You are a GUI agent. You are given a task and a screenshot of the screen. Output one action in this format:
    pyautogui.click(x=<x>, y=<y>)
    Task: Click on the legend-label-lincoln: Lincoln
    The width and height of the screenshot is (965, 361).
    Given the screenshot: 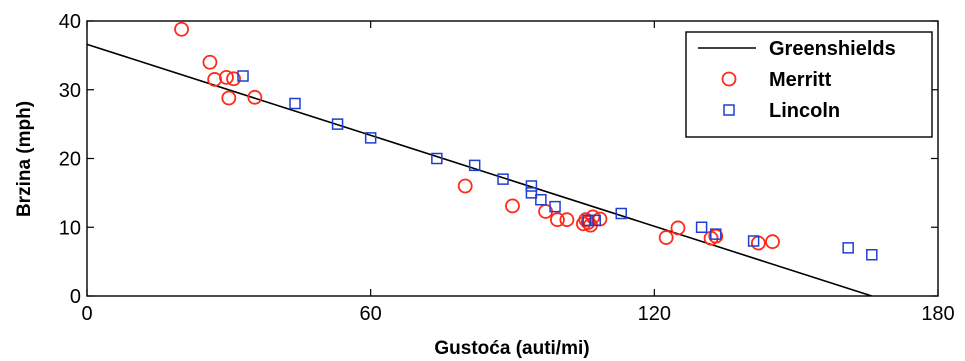 What is the action you would take?
    pyautogui.click(x=804, y=111)
    